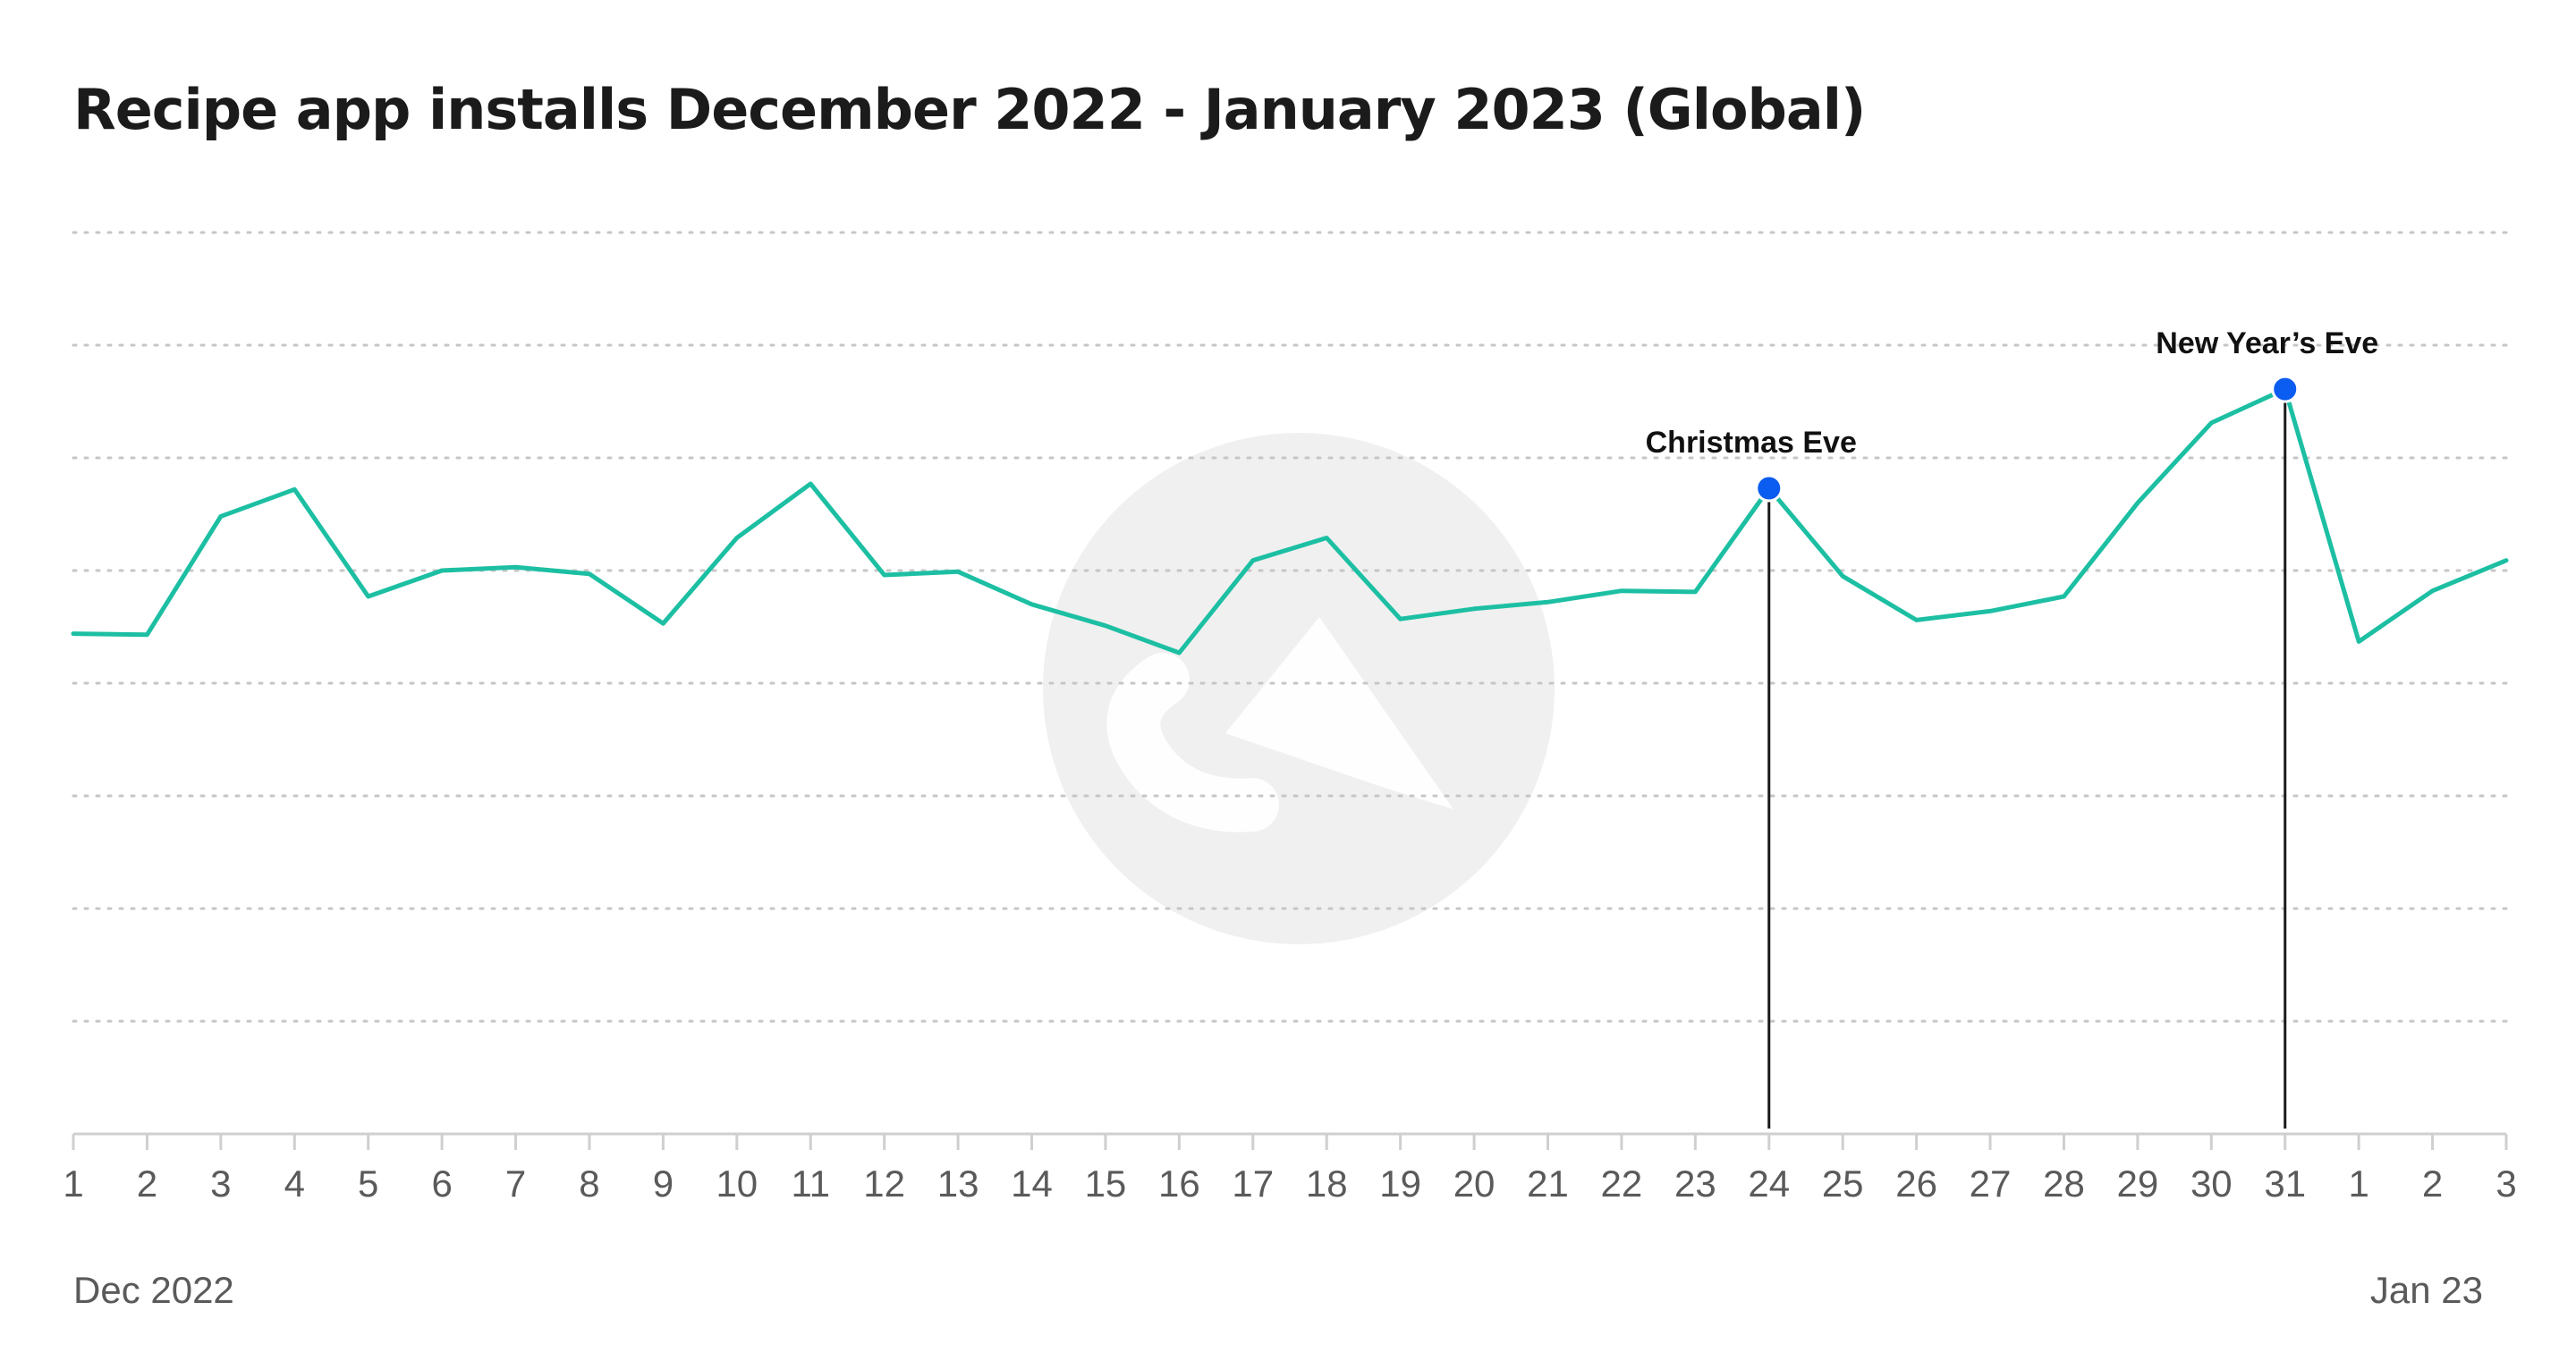 This screenshot has height=1353, width=2576. I want to click on x-tick-label: 24, so click(1769, 1184).